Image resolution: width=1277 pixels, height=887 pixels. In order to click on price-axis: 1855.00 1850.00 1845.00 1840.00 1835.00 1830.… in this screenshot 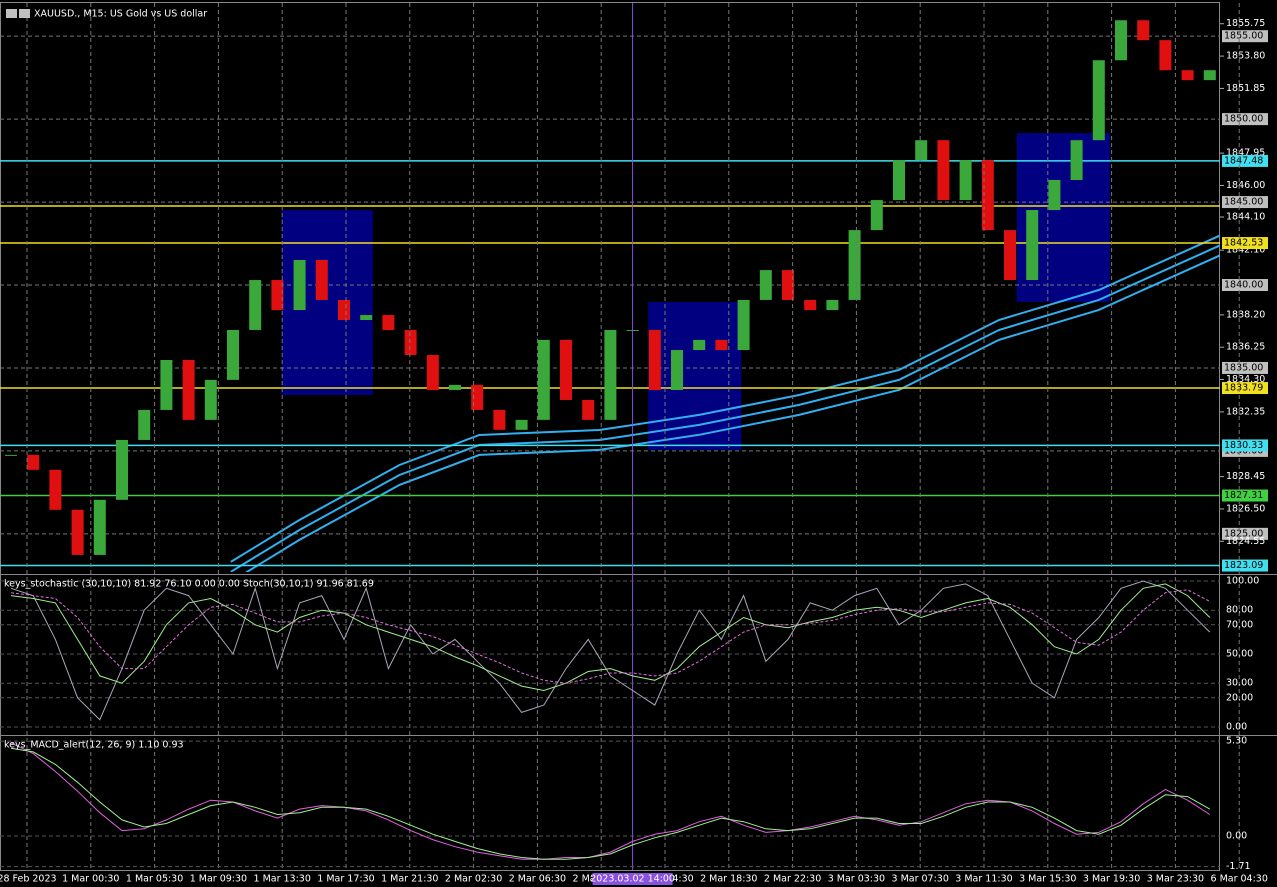, I will do `click(1244, 295)`.